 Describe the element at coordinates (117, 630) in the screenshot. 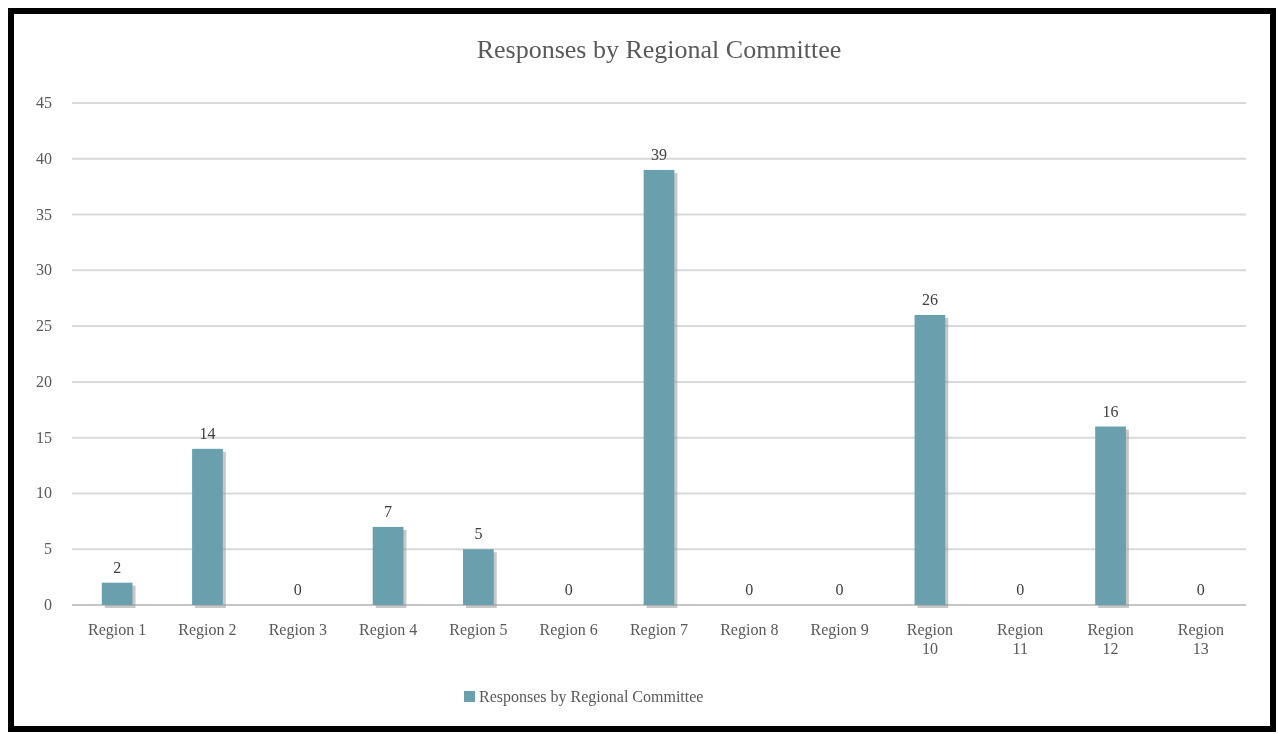

I see `x-tick-label: Region 1` at that location.